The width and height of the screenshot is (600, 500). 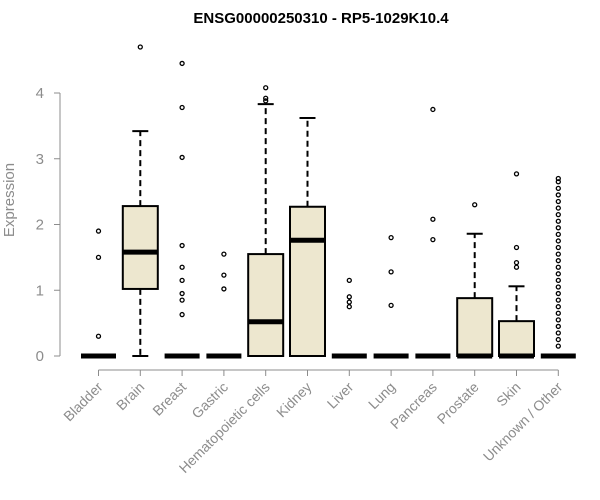 I want to click on y-tick-label: 2, so click(x=40, y=225).